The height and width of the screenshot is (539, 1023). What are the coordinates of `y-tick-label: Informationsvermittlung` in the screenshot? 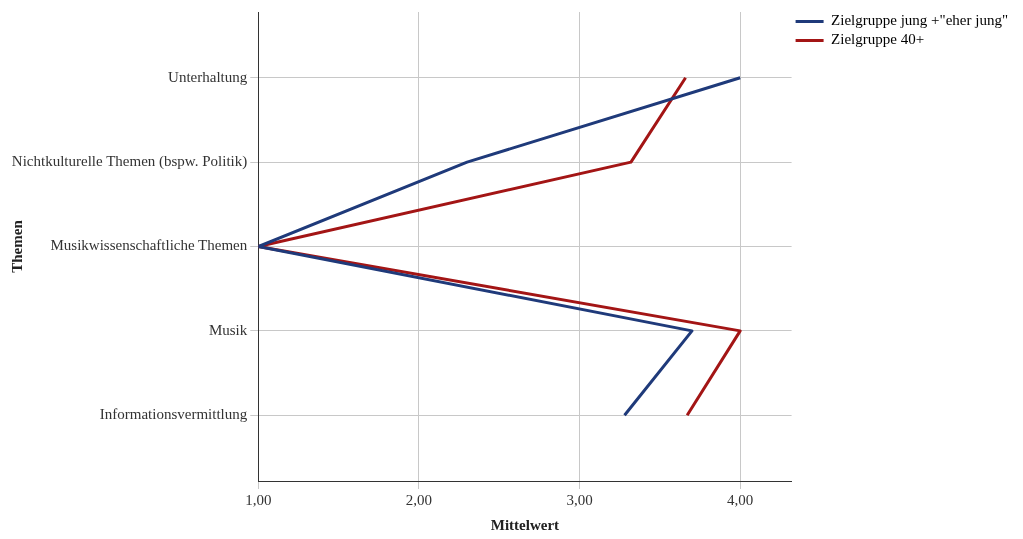 It's located at (173, 414).